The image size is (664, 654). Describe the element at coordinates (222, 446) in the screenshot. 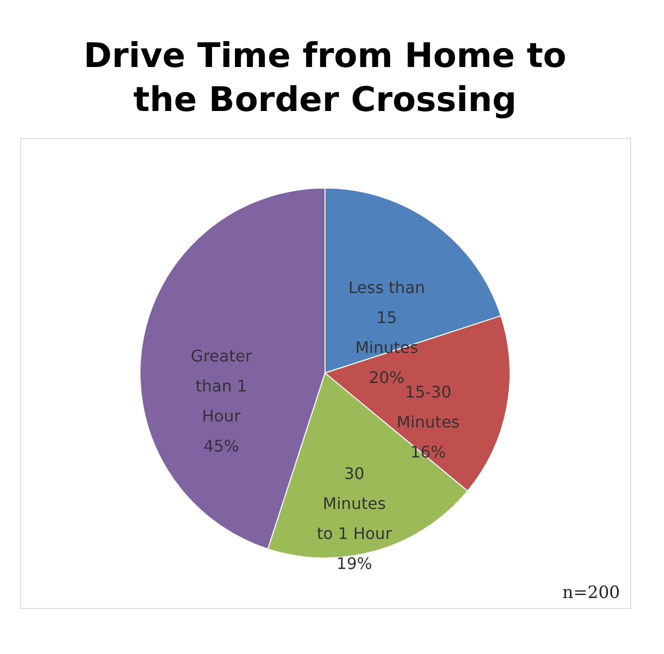

I see `data-label: 45%` at that location.